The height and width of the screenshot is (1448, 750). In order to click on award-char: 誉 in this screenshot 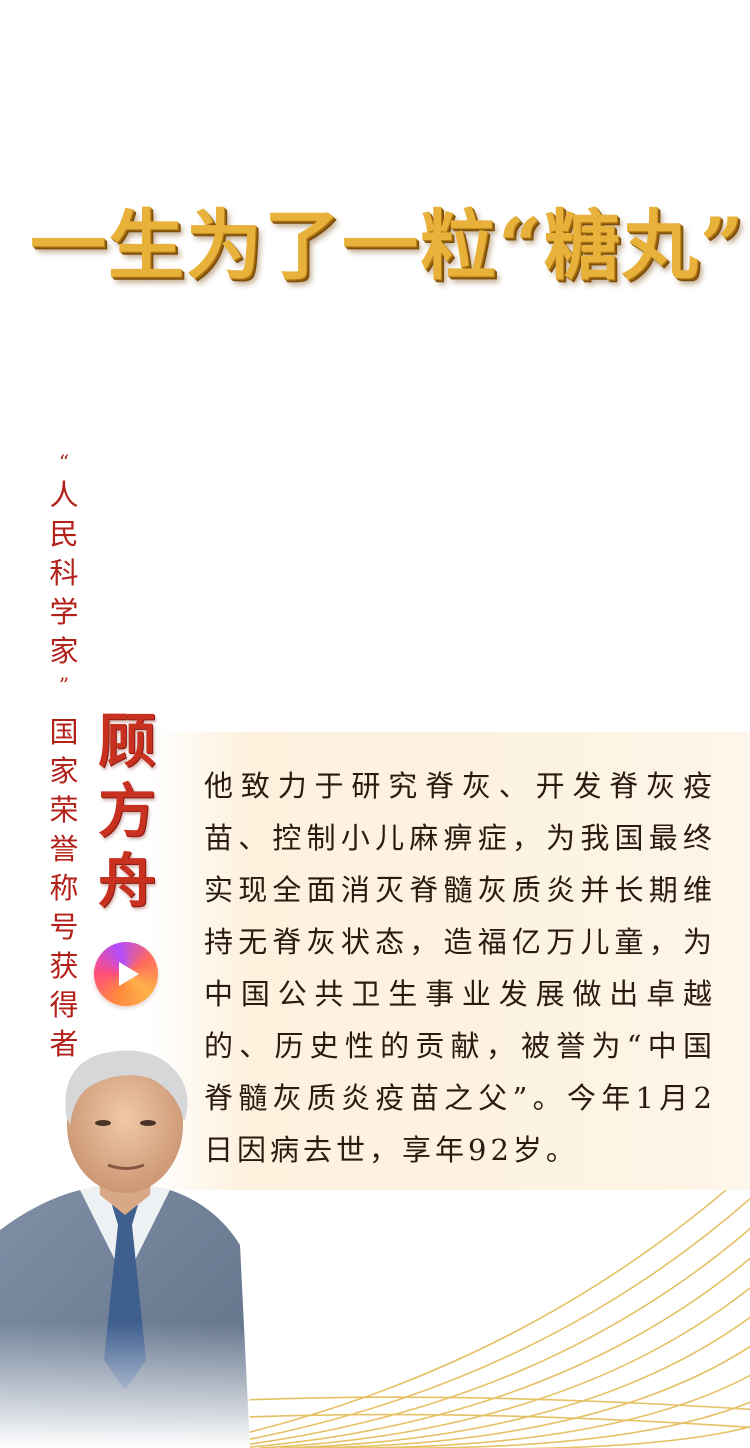, I will do `click(64, 849)`.